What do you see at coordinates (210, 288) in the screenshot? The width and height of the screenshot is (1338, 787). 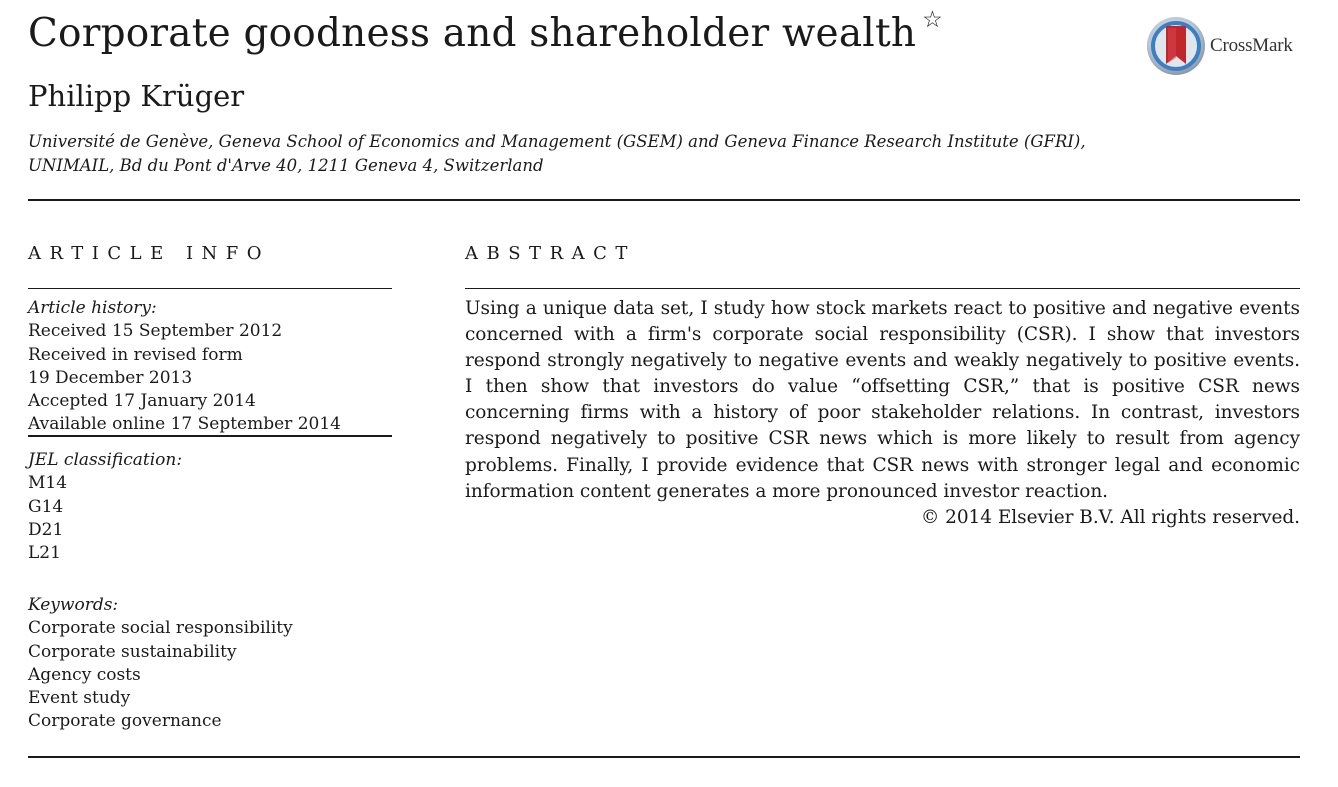 I see `article-info-rule` at bounding box center [210, 288].